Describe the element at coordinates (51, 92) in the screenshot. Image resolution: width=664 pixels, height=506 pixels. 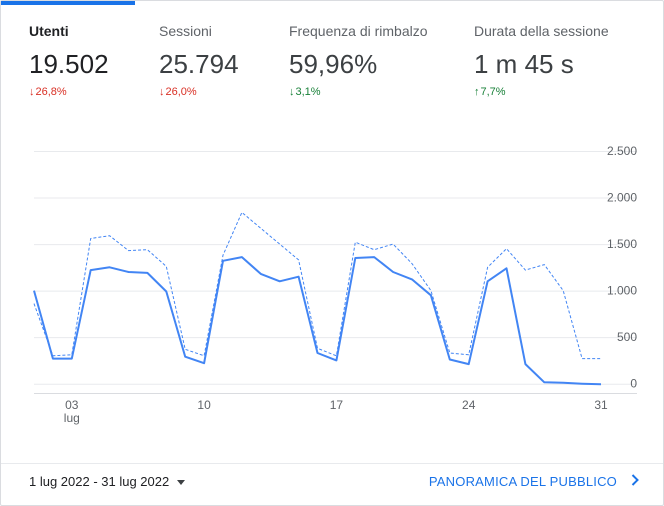
I see `metric-change-value: 26,8%` at that location.